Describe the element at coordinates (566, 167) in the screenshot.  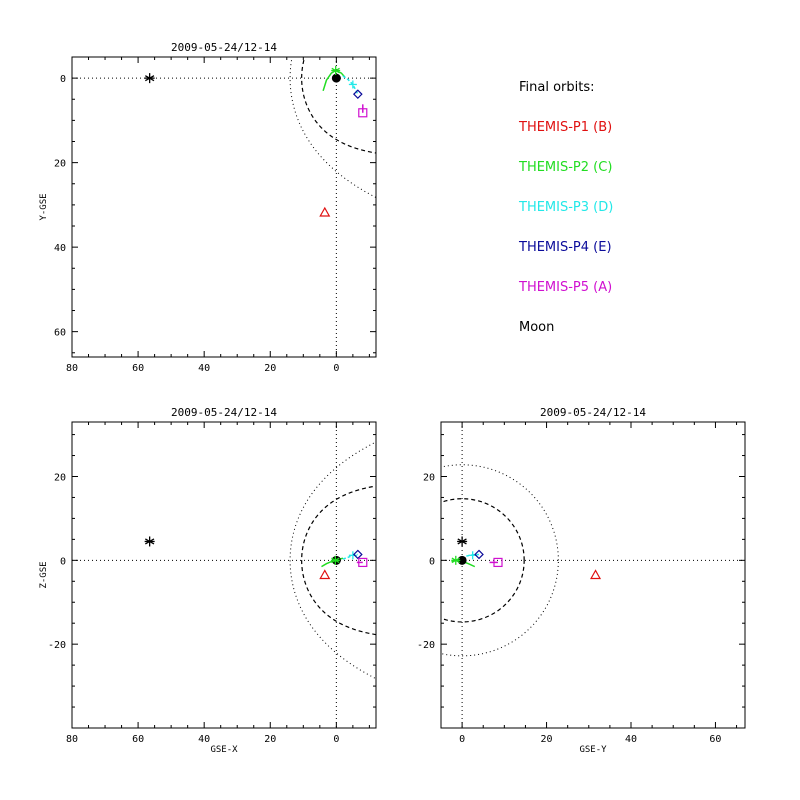
I see `legend-item-p2: THEMIS-P2 (C)` at that location.